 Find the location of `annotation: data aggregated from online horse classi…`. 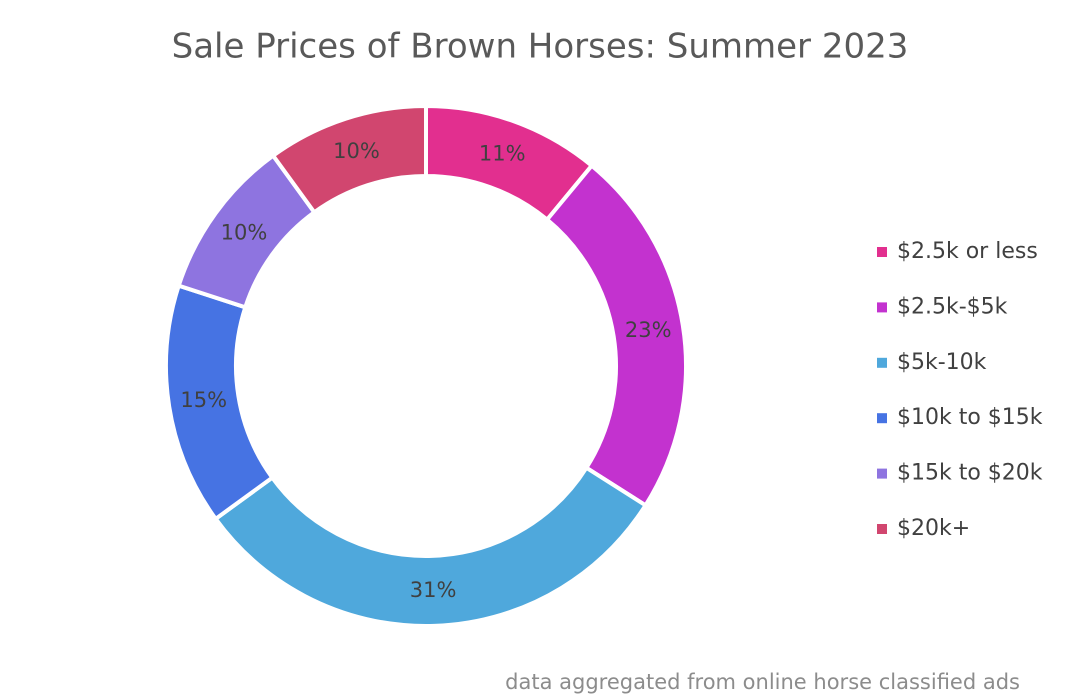

annotation: data aggregated from online horse classi… is located at coordinates (762, 682).